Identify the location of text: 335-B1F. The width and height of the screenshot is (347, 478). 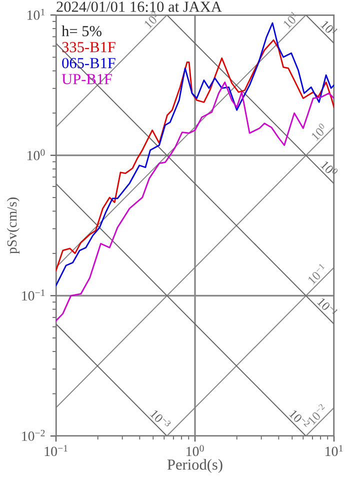
(89, 47).